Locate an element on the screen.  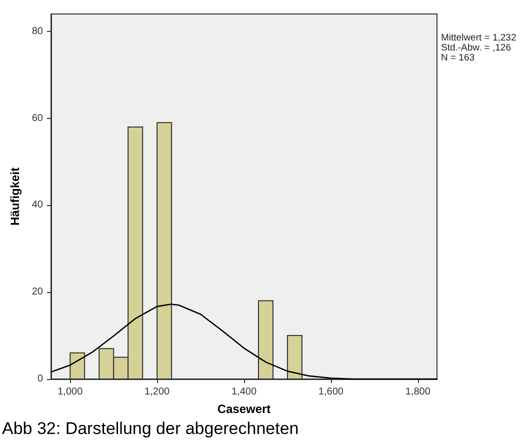
y-tick-label: 40 is located at coordinates (38, 205).